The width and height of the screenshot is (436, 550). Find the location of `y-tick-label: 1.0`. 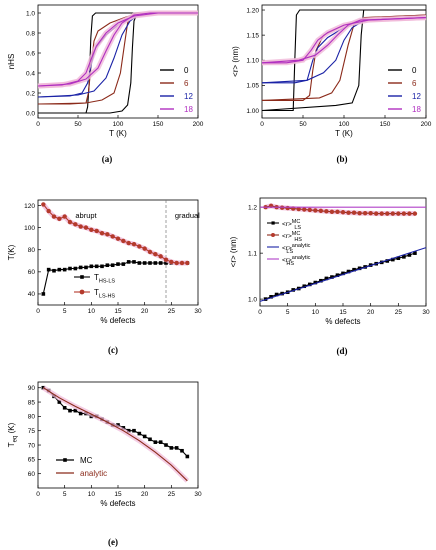

y-tick-label: 1.0 is located at coordinates (30, 13).